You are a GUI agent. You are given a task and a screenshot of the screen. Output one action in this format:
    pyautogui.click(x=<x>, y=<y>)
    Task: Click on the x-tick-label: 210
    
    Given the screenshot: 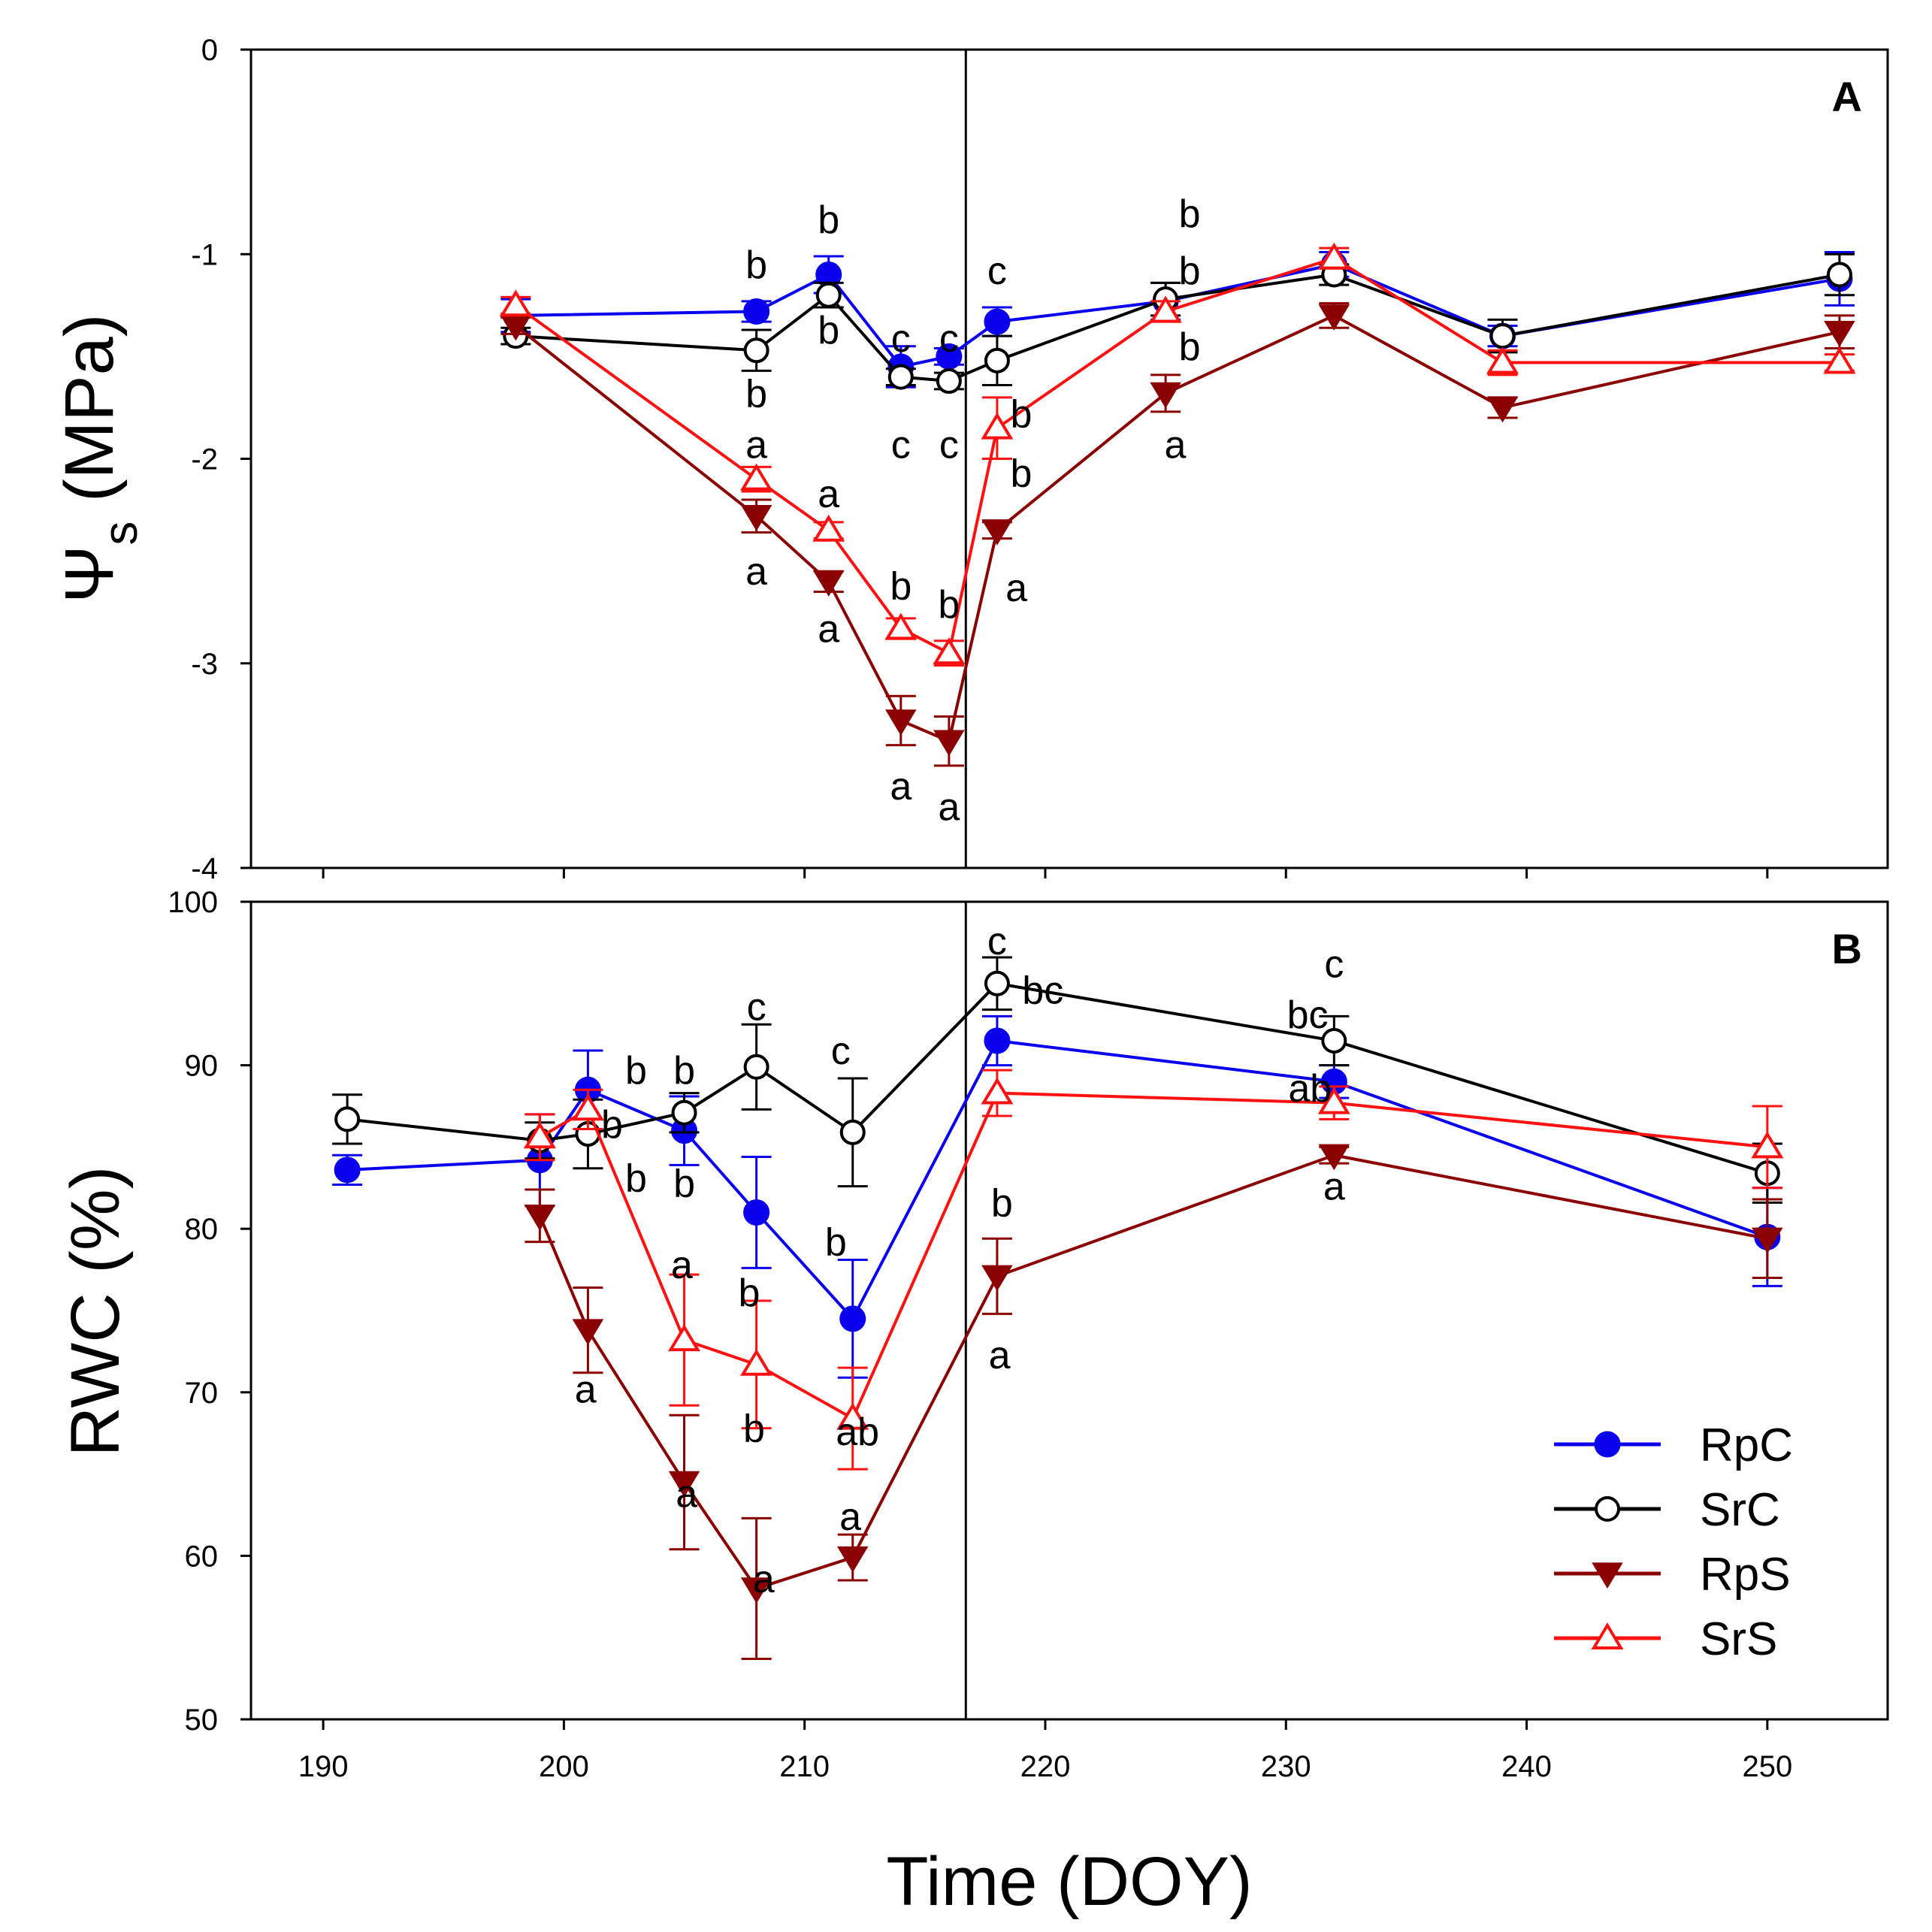 What is the action you would take?
    pyautogui.click(x=804, y=1766)
    